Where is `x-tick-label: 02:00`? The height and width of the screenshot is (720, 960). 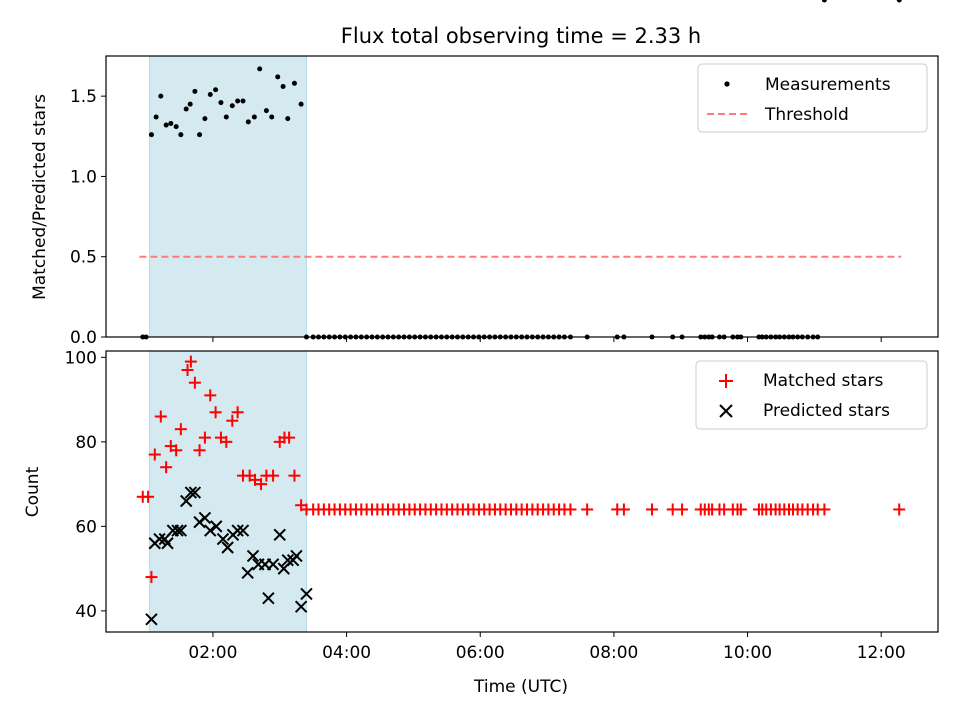
x-tick-label: 02:00 is located at coordinates (212, 653).